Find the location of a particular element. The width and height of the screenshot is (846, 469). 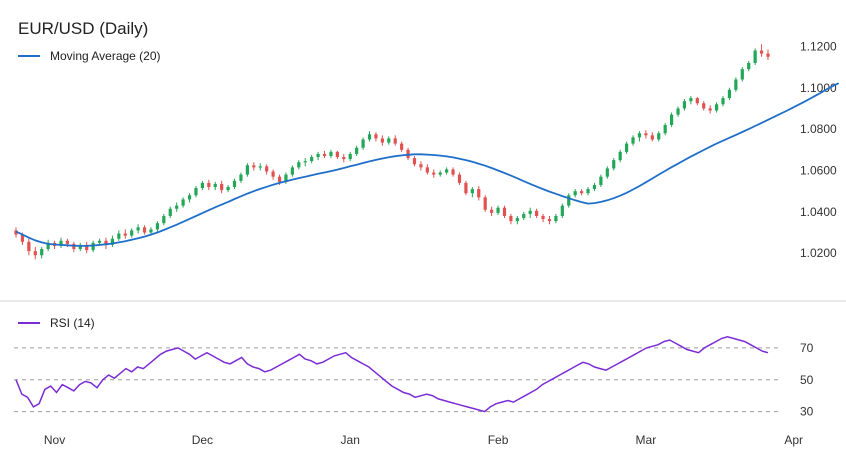

x-tick-label: Mar is located at coordinates (646, 440).